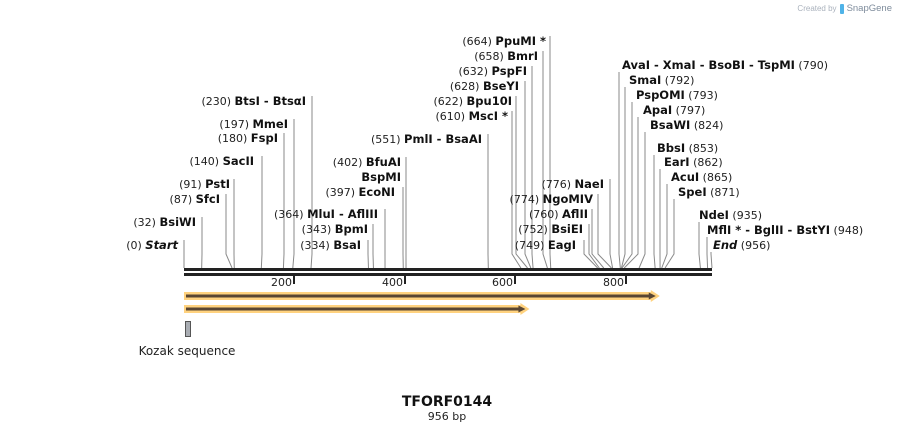  I want to click on enzyme-site-label: SpeI (871), so click(709, 192).